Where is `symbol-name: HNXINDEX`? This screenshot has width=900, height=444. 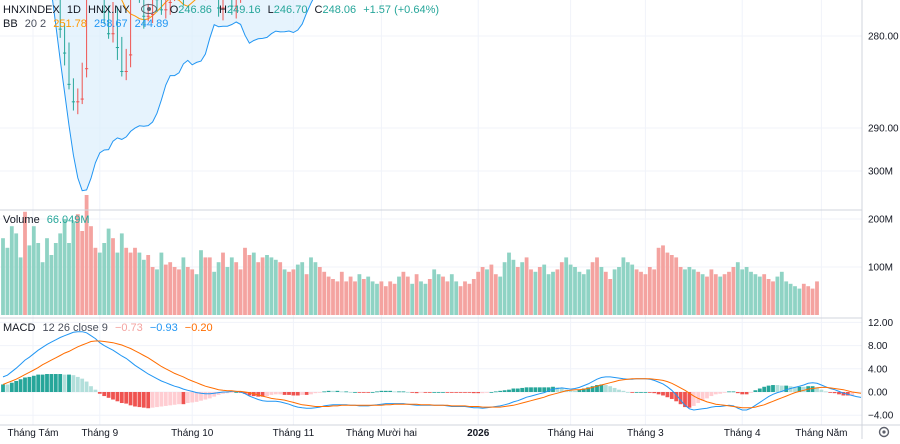 symbol-name: HNXINDEX is located at coordinates (31, 10).